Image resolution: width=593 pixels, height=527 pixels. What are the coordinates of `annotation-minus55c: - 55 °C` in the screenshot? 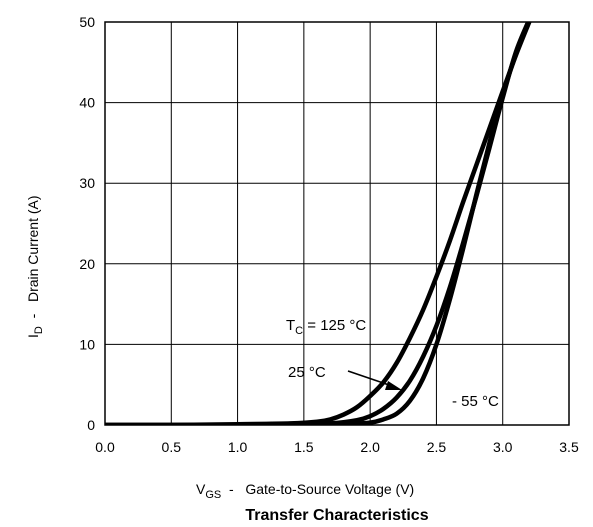 It's located at (475, 401).